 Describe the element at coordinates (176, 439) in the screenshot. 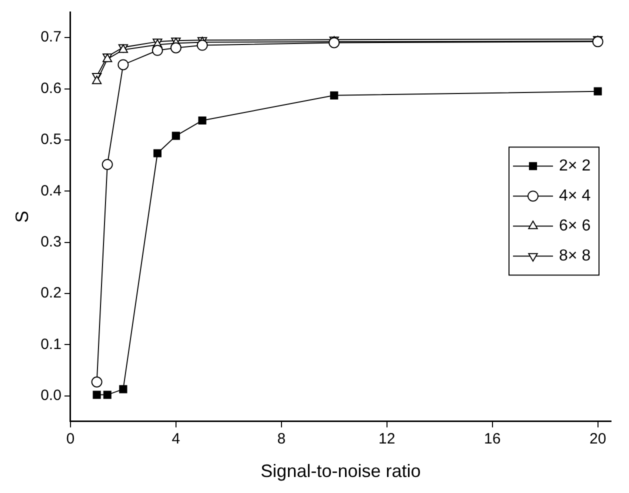

I see `x-tick-label: 4` at that location.